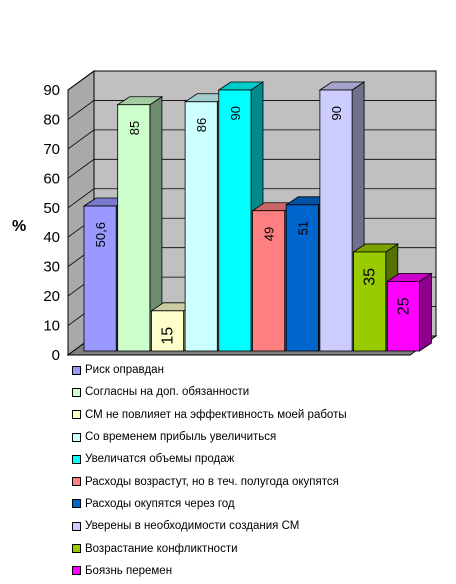 Image resolution: width=456 pixels, height=584 pixels. Describe the element at coordinates (160, 459) in the screenshot. I see `legend-label: Увеличатся объемы продаж` at that location.